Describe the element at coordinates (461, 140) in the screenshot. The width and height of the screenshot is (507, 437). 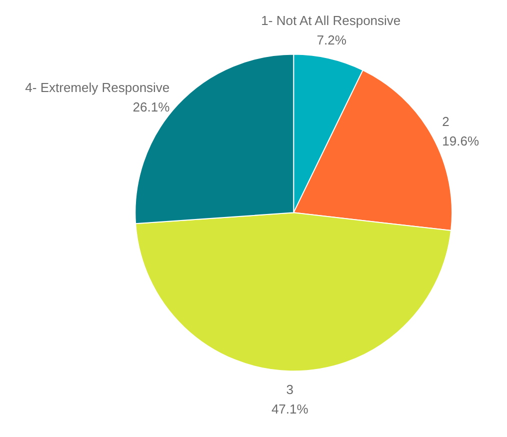
I see `data-label: 19.6%` at that location.